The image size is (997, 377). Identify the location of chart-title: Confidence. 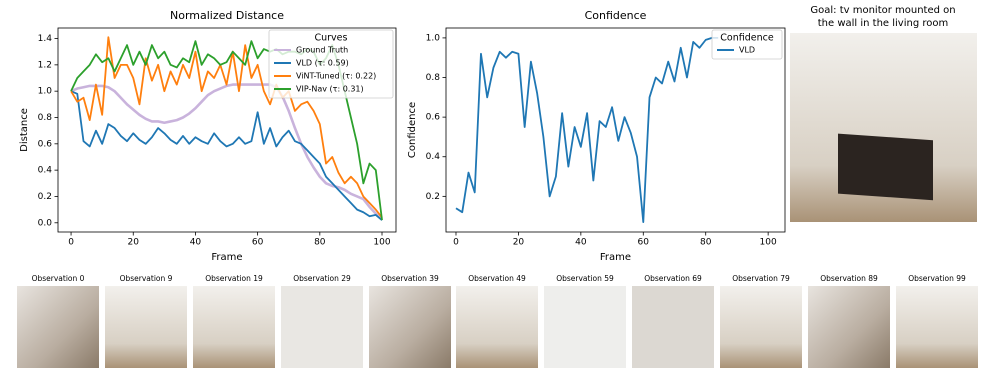
(616, 15).